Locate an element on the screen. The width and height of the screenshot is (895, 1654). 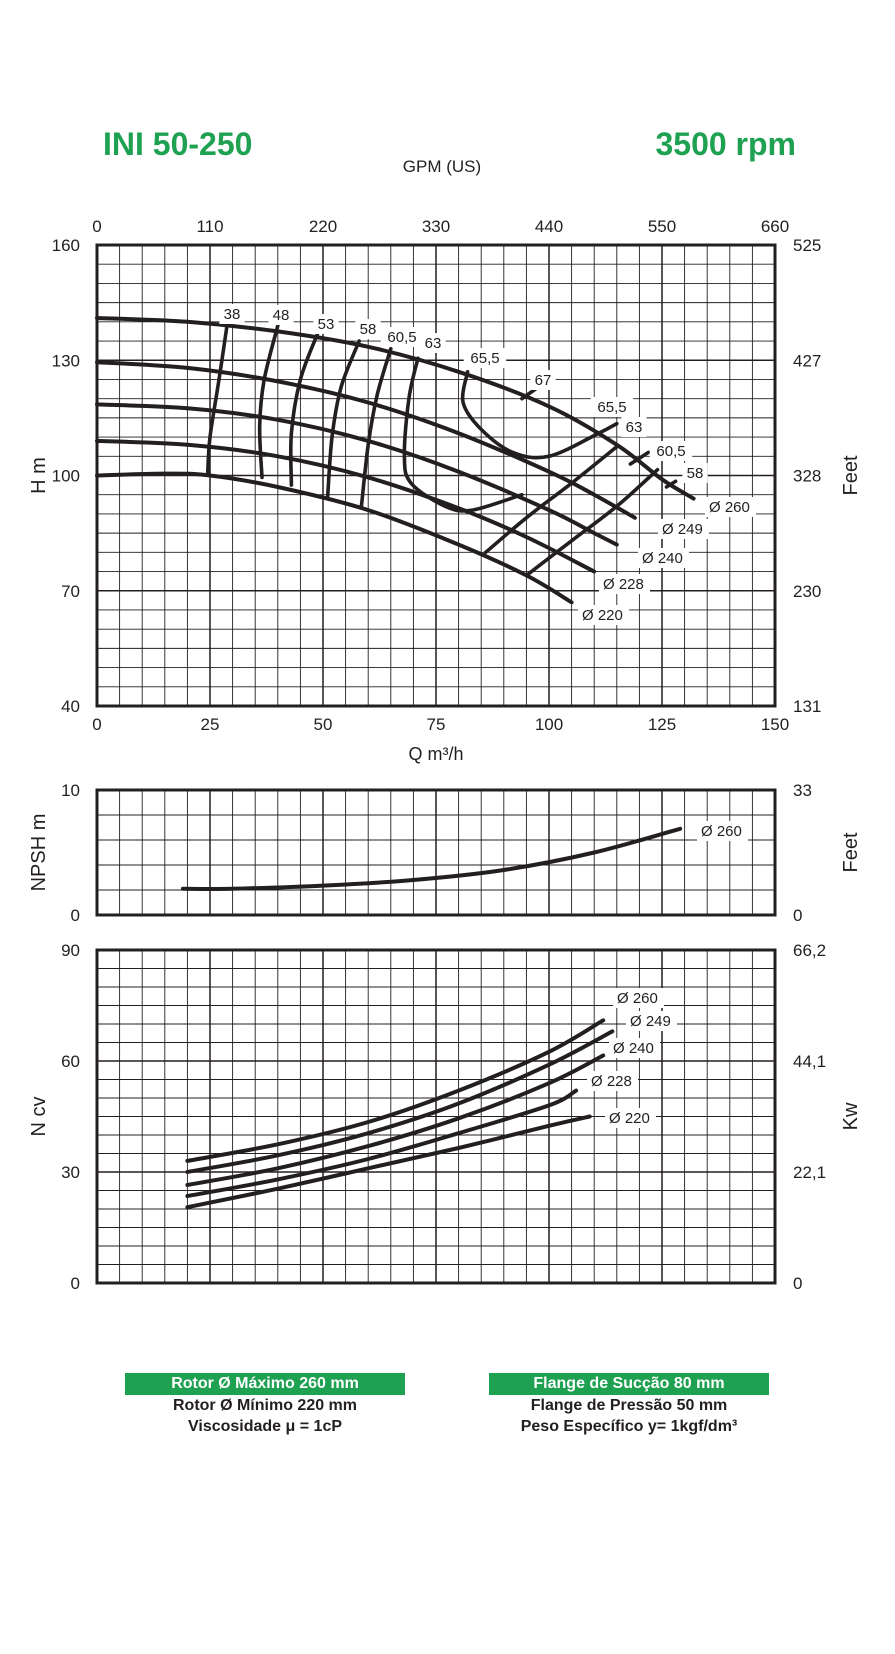
efficiency-label: 67 is located at coordinates (543, 380).